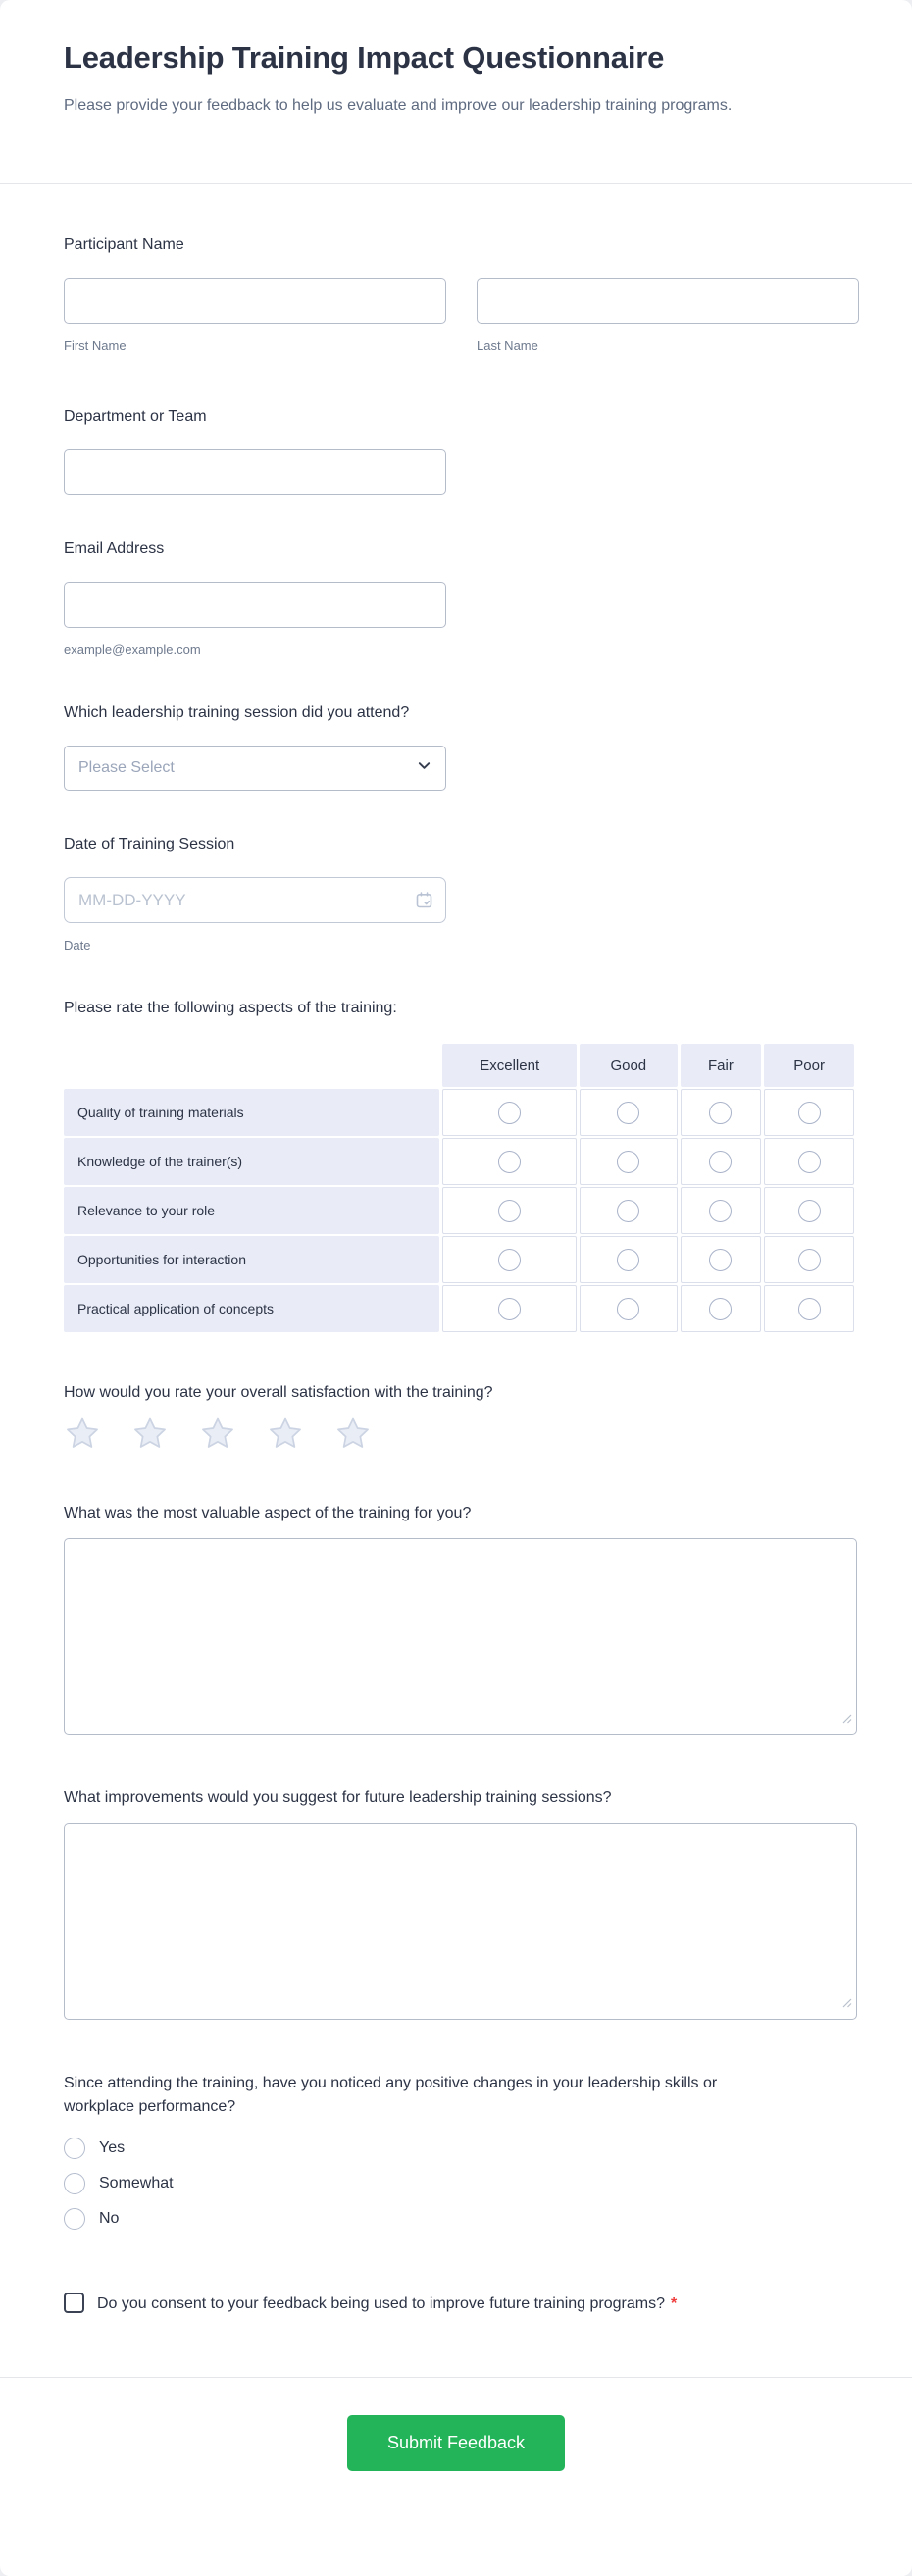 The height and width of the screenshot is (2576, 912). Describe the element at coordinates (255, 301) in the screenshot. I see `first-name-input` at that location.